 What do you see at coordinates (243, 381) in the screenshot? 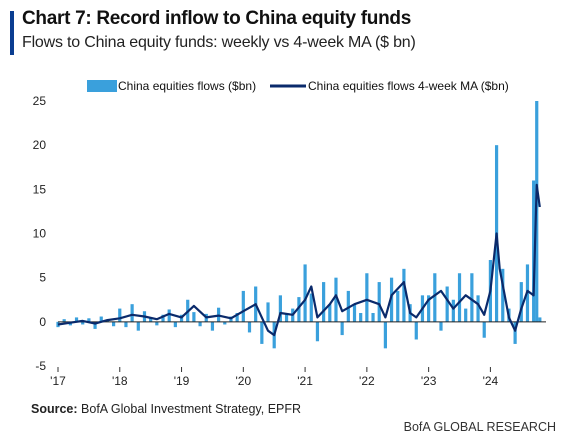
I see `x-tick-label: '20` at bounding box center [243, 381].